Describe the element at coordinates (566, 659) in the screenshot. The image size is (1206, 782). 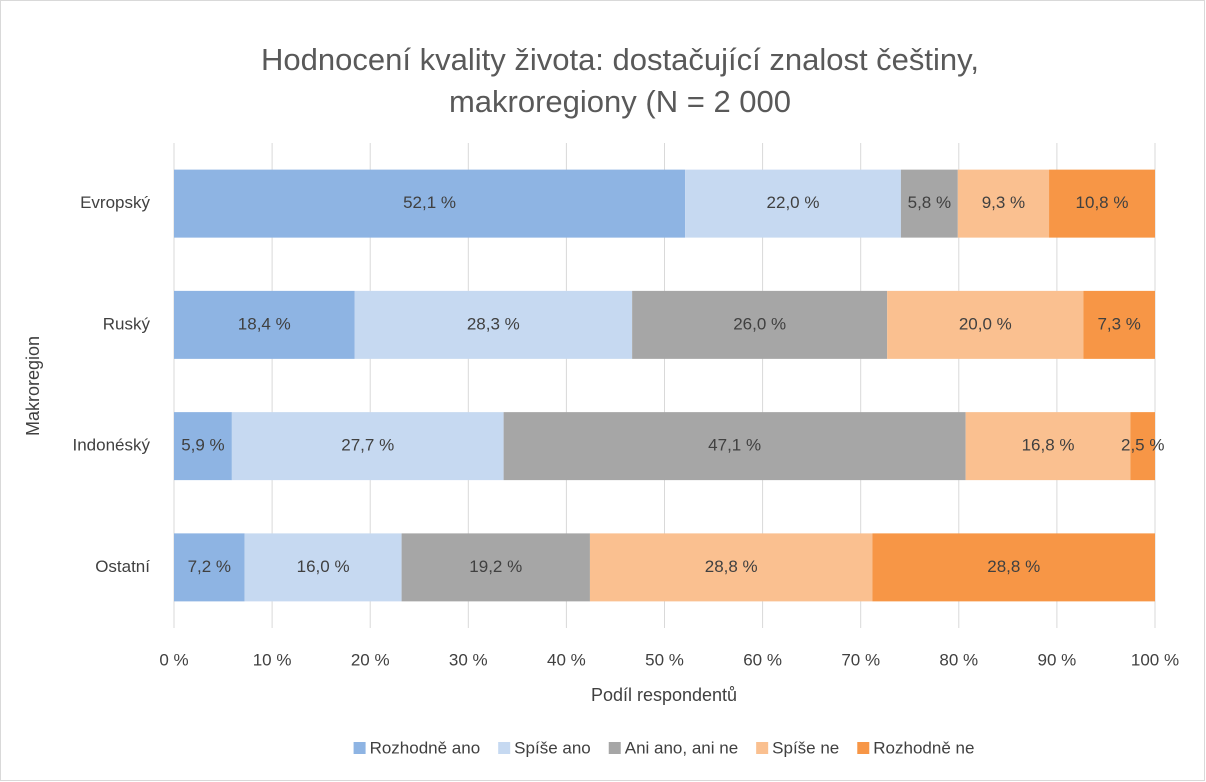
I see `x-tick-label: 40 %` at that location.